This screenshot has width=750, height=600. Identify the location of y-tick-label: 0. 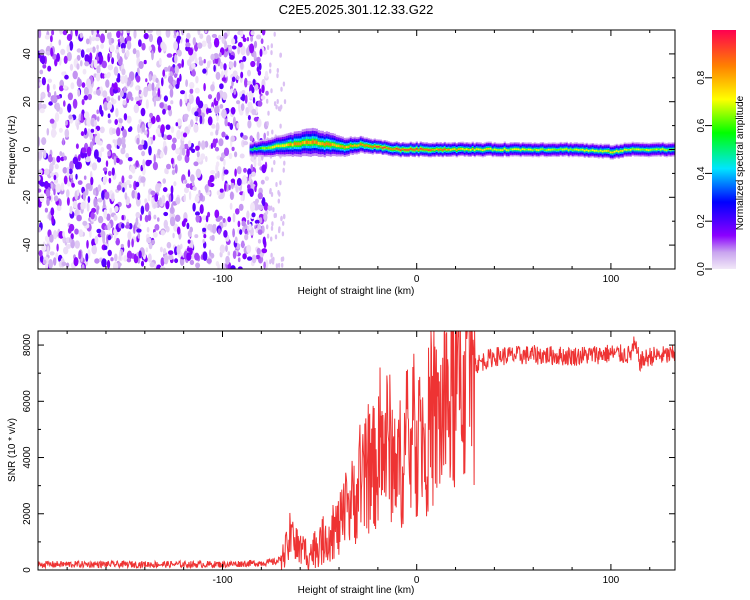
(27, 149).